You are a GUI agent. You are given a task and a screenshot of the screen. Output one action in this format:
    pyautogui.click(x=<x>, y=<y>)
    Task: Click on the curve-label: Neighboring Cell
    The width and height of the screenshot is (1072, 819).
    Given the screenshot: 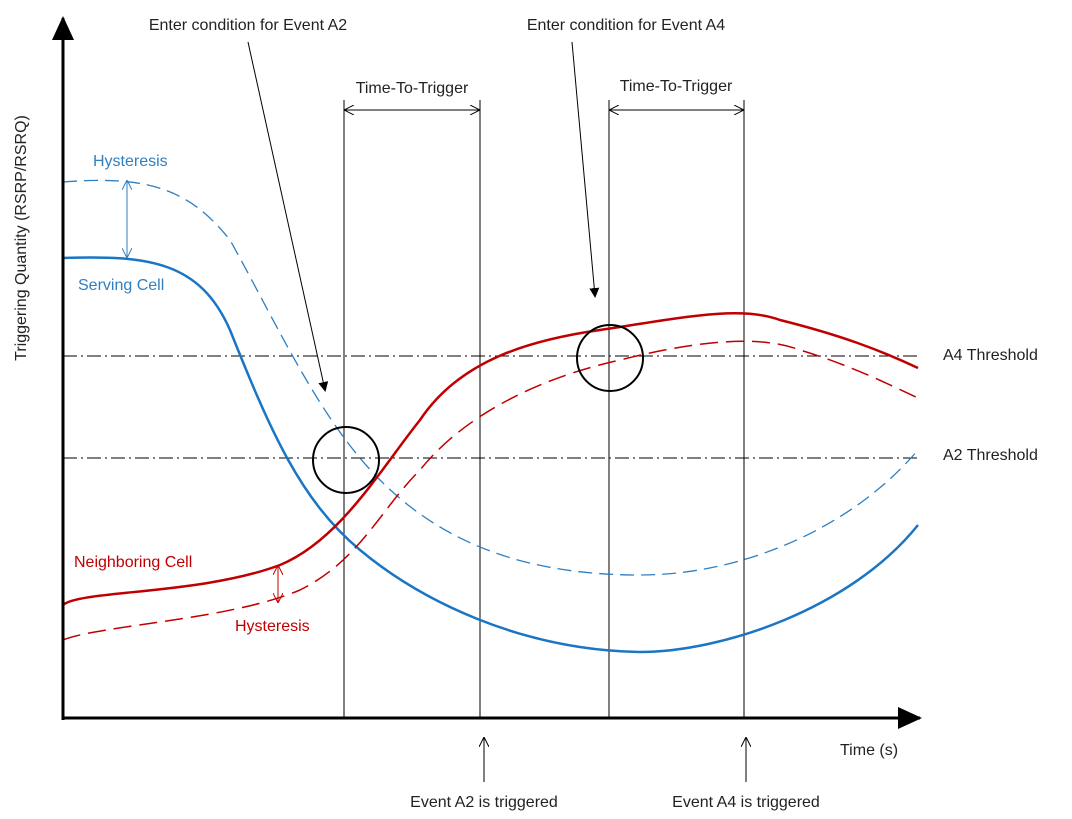 What is the action you would take?
    pyautogui.click(x=133, y=562)
    